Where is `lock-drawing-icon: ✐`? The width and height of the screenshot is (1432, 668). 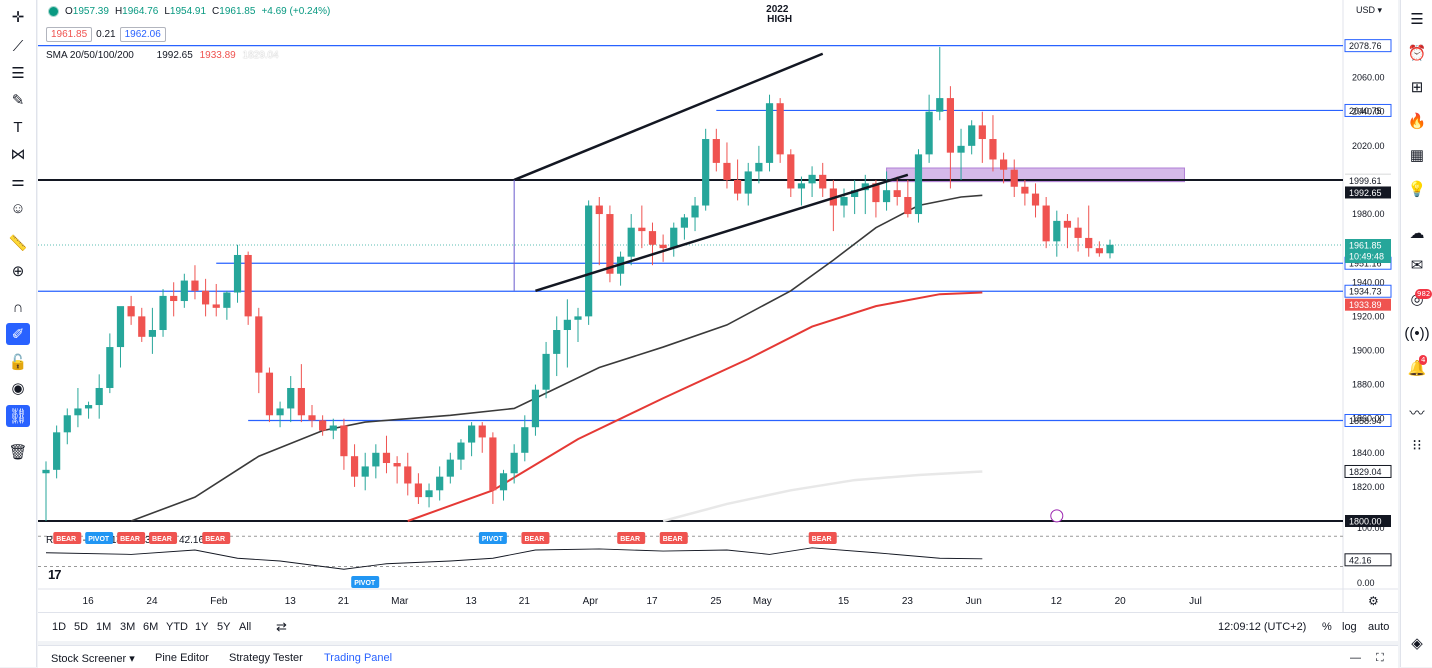 lock-drawing-icon: ✐ is located at coordinates (18, 334).